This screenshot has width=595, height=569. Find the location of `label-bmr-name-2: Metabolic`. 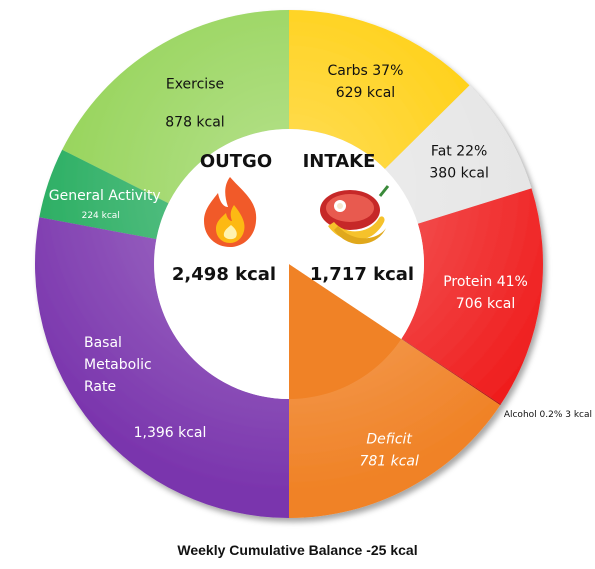

label-bmr-name-2: Metabolic is located at coordinates (118, 365).